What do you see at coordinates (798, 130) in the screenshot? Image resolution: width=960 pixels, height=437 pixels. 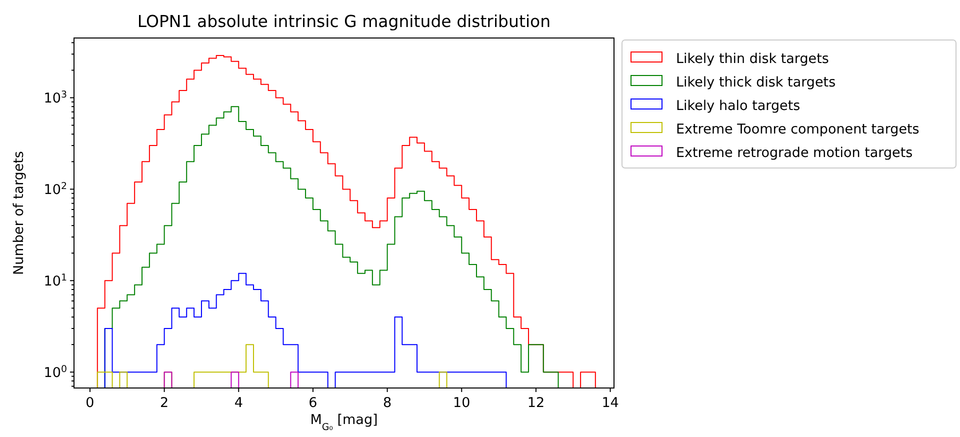 I see `legend-label: Extreme Toomre component targets` at bounding box center [798, 130].